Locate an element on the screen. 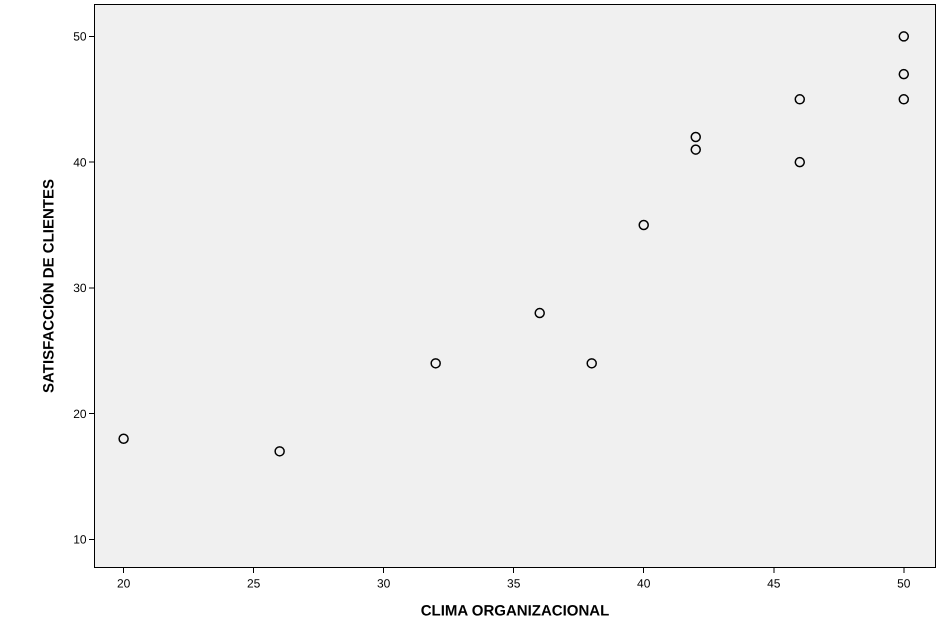 This screenshot has width=939, height=629. y-tick-label: 20 is located at coordinates (80, 413).